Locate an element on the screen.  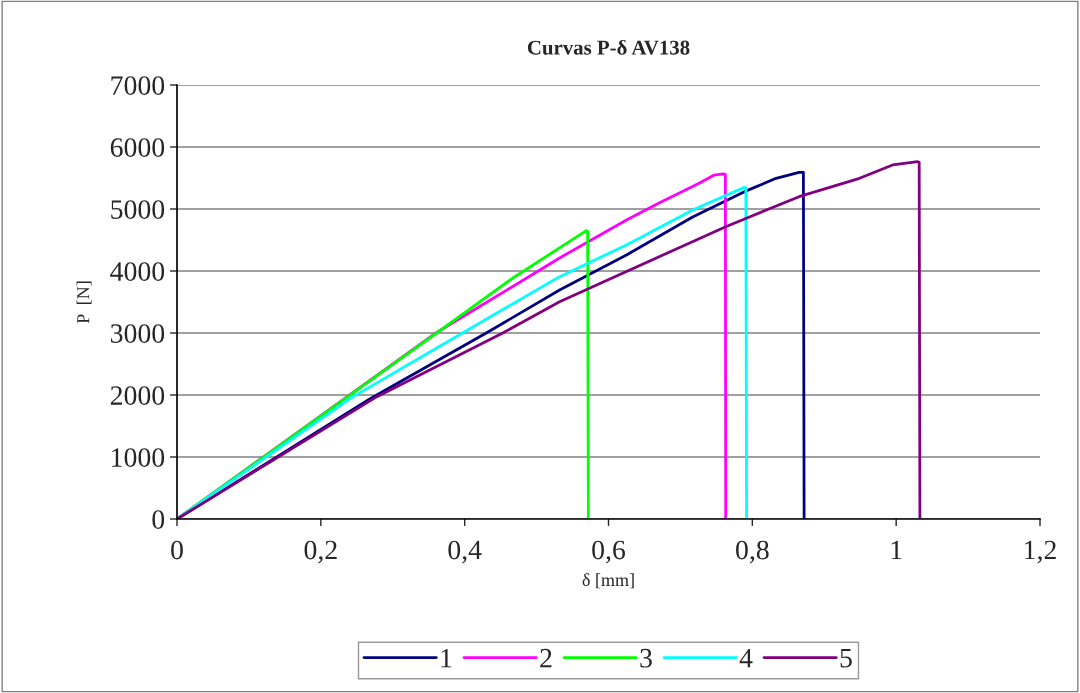
y-tick-label: 4000 is located at coordinates (137, 271).